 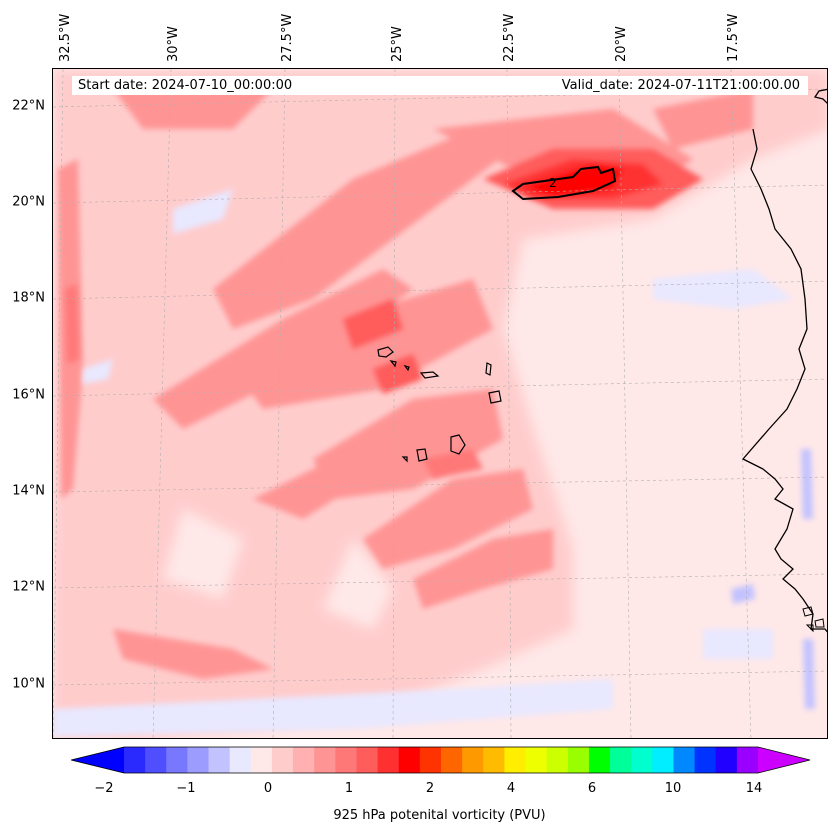 I want to click on colorbar-tick: −2, so click(x=104, y=788).